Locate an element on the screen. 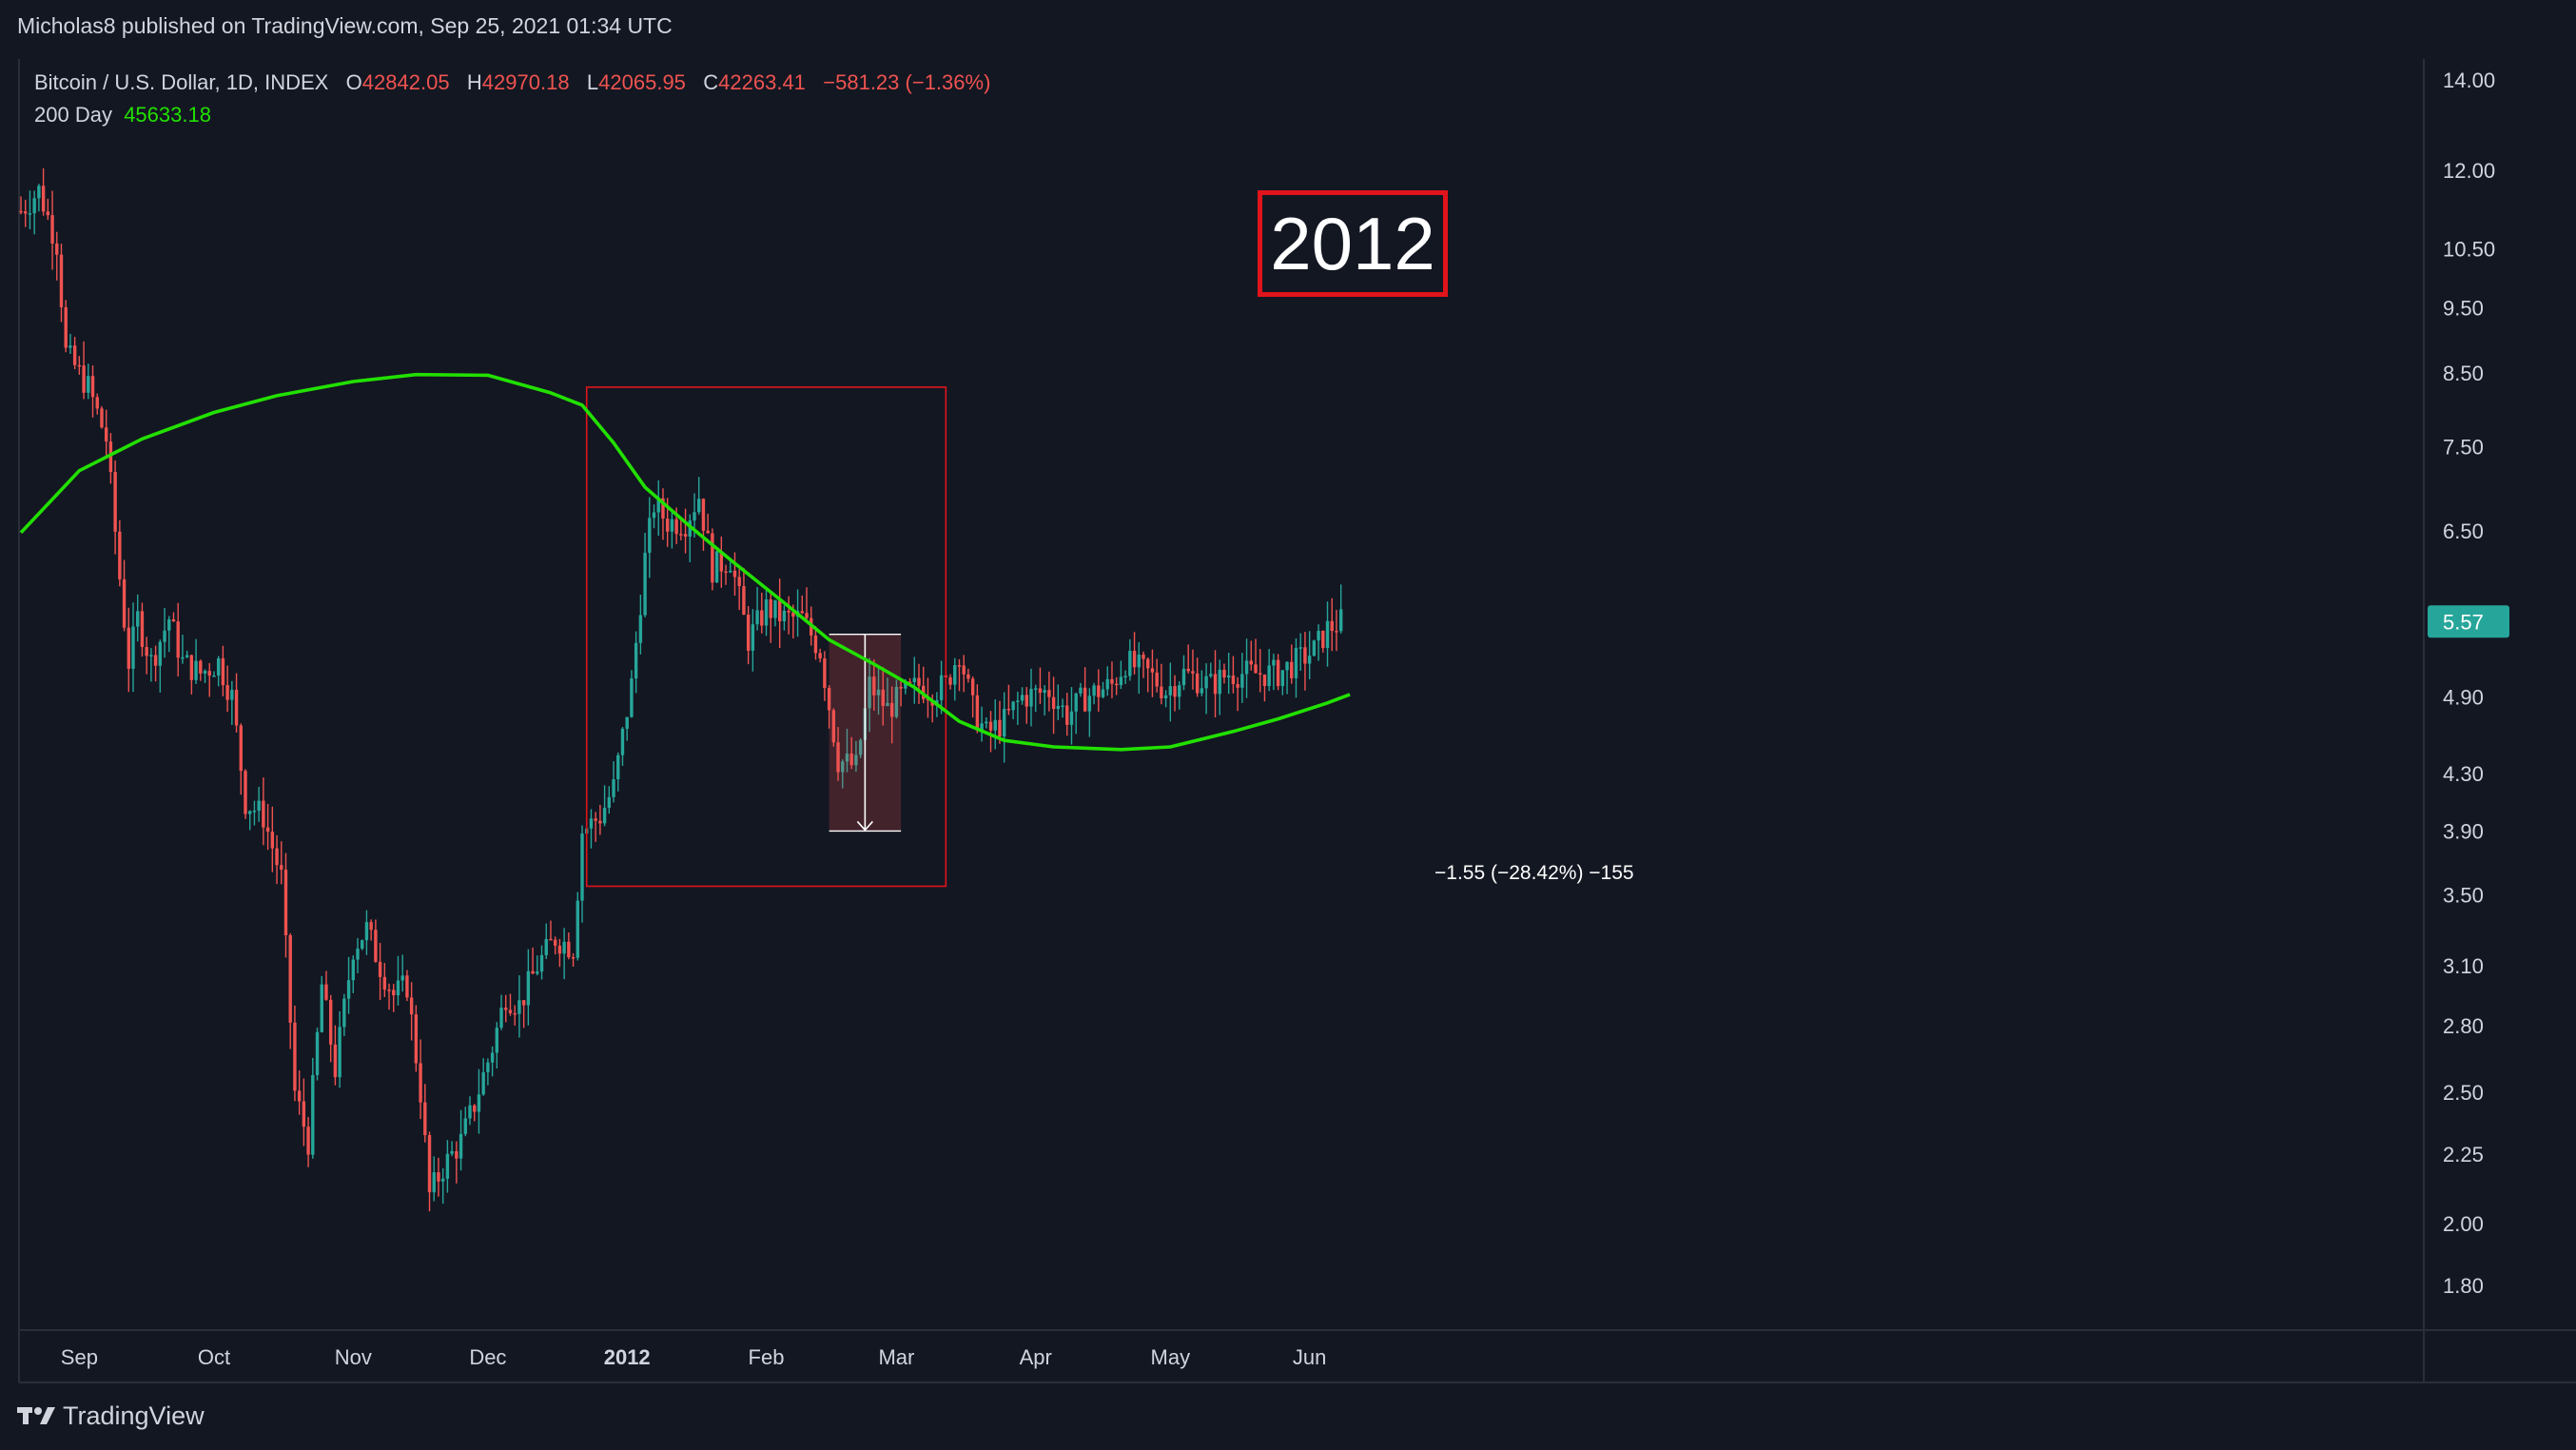 The width and height of the screenshot is (2576, 1450). price-tick-label: 2.25 is located at coordinates (2464, 1154).